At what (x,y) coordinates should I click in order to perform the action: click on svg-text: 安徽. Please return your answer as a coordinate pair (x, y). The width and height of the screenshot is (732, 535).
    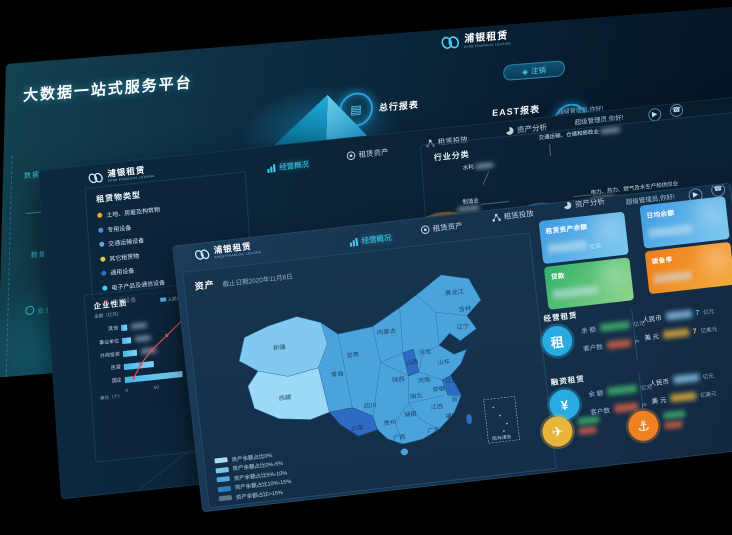
    Looking at the image, I should click on (438, 389).